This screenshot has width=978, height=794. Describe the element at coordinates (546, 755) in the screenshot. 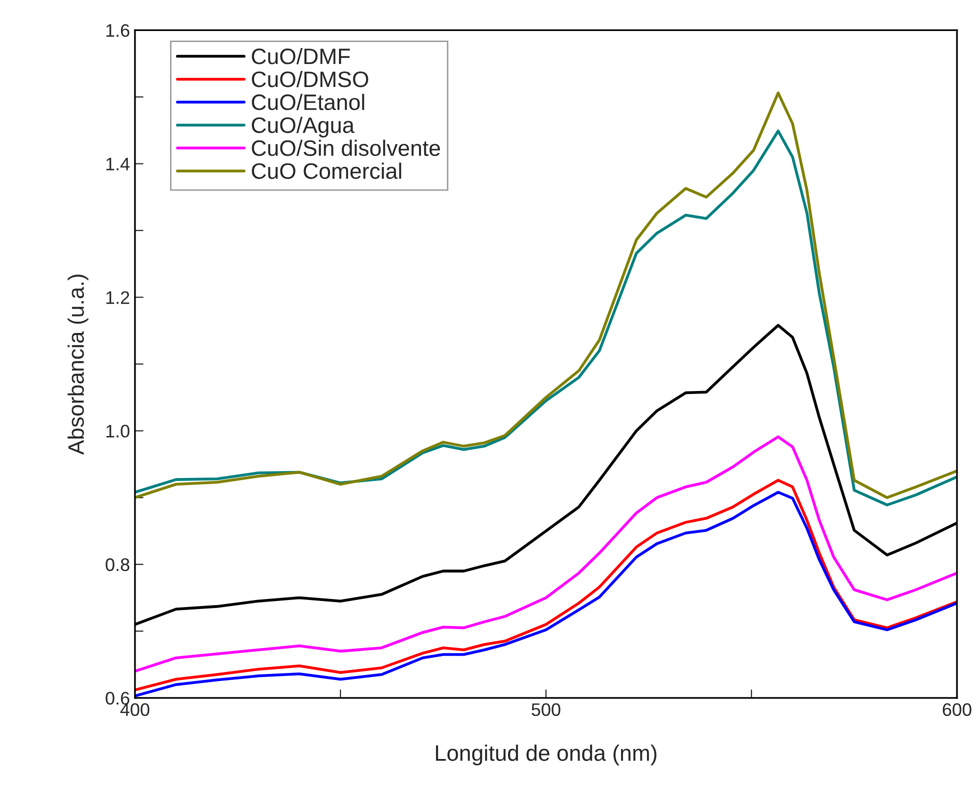

I see `x-axis-title: Longitud de onda (nm)` at that location.